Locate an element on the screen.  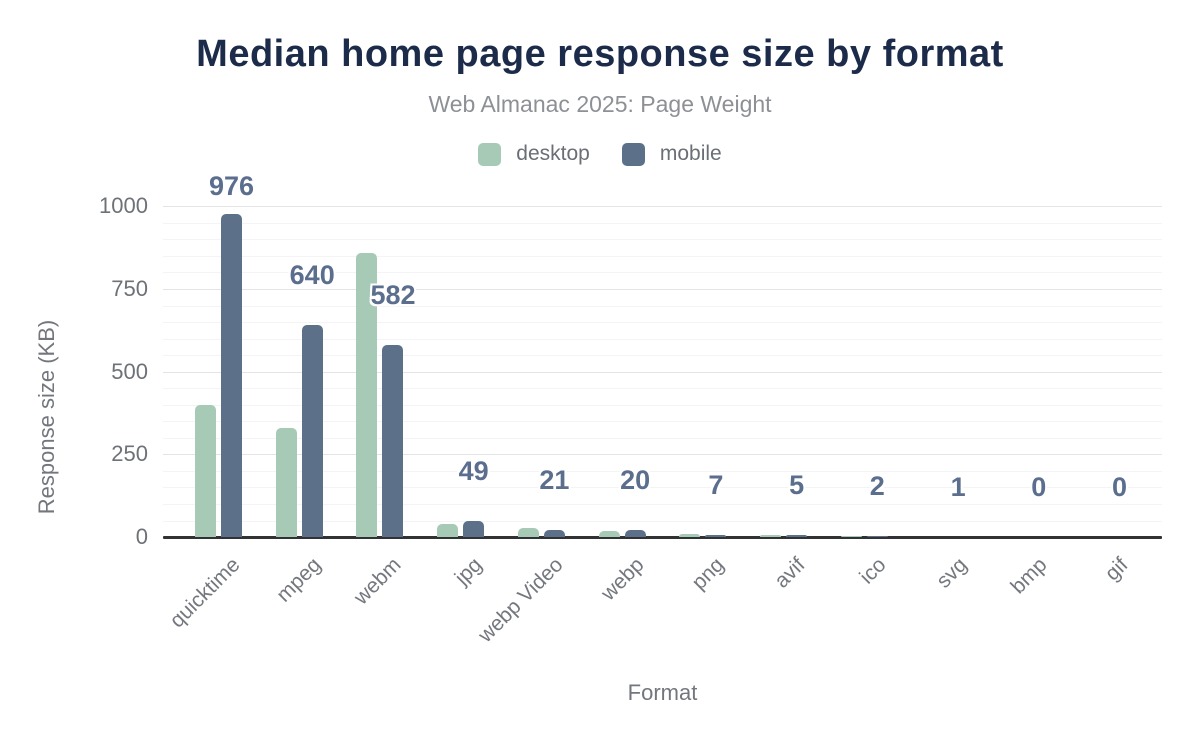
legend-label-desktop: desktop is located at coordinates (553, 153).